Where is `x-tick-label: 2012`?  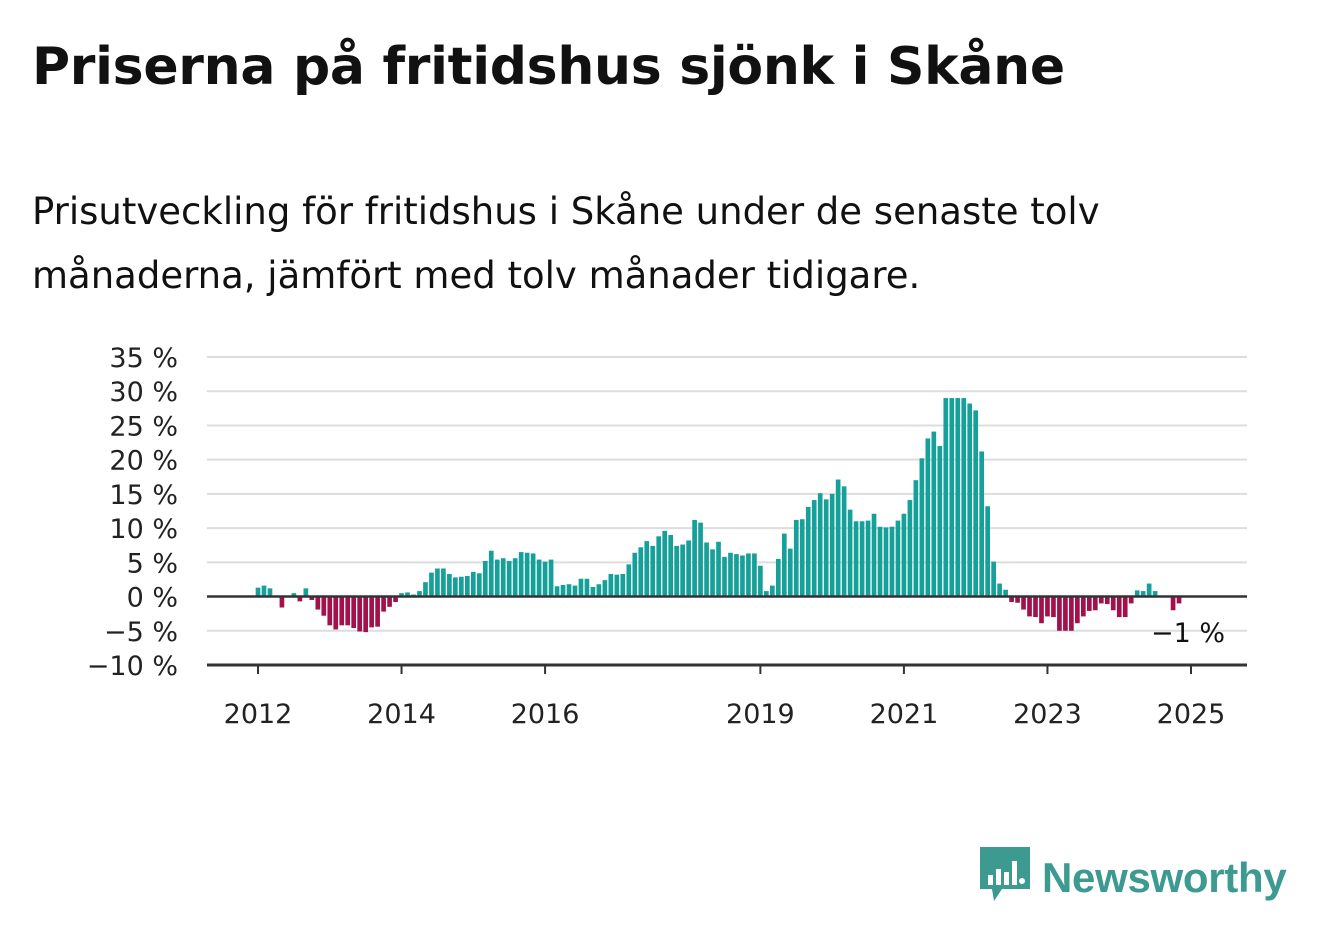
x-tick-label: 2012 is located at coordinates (258, 714).